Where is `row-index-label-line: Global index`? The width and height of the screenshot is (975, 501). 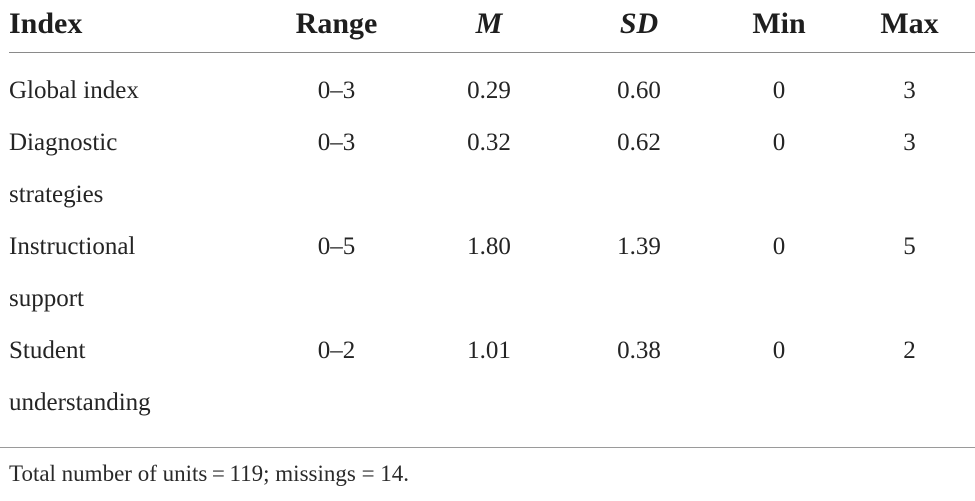
row-index-label-line: Global index is located at coordinates (74, 90).